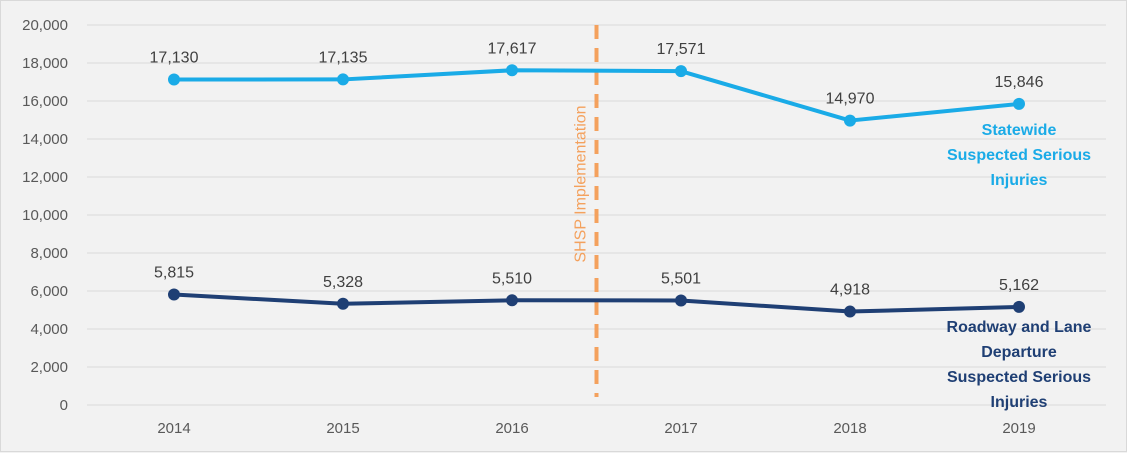  Describe the element at coordinates (681, 278) in the screenshot. I see `data-label: 5,501` at that location.